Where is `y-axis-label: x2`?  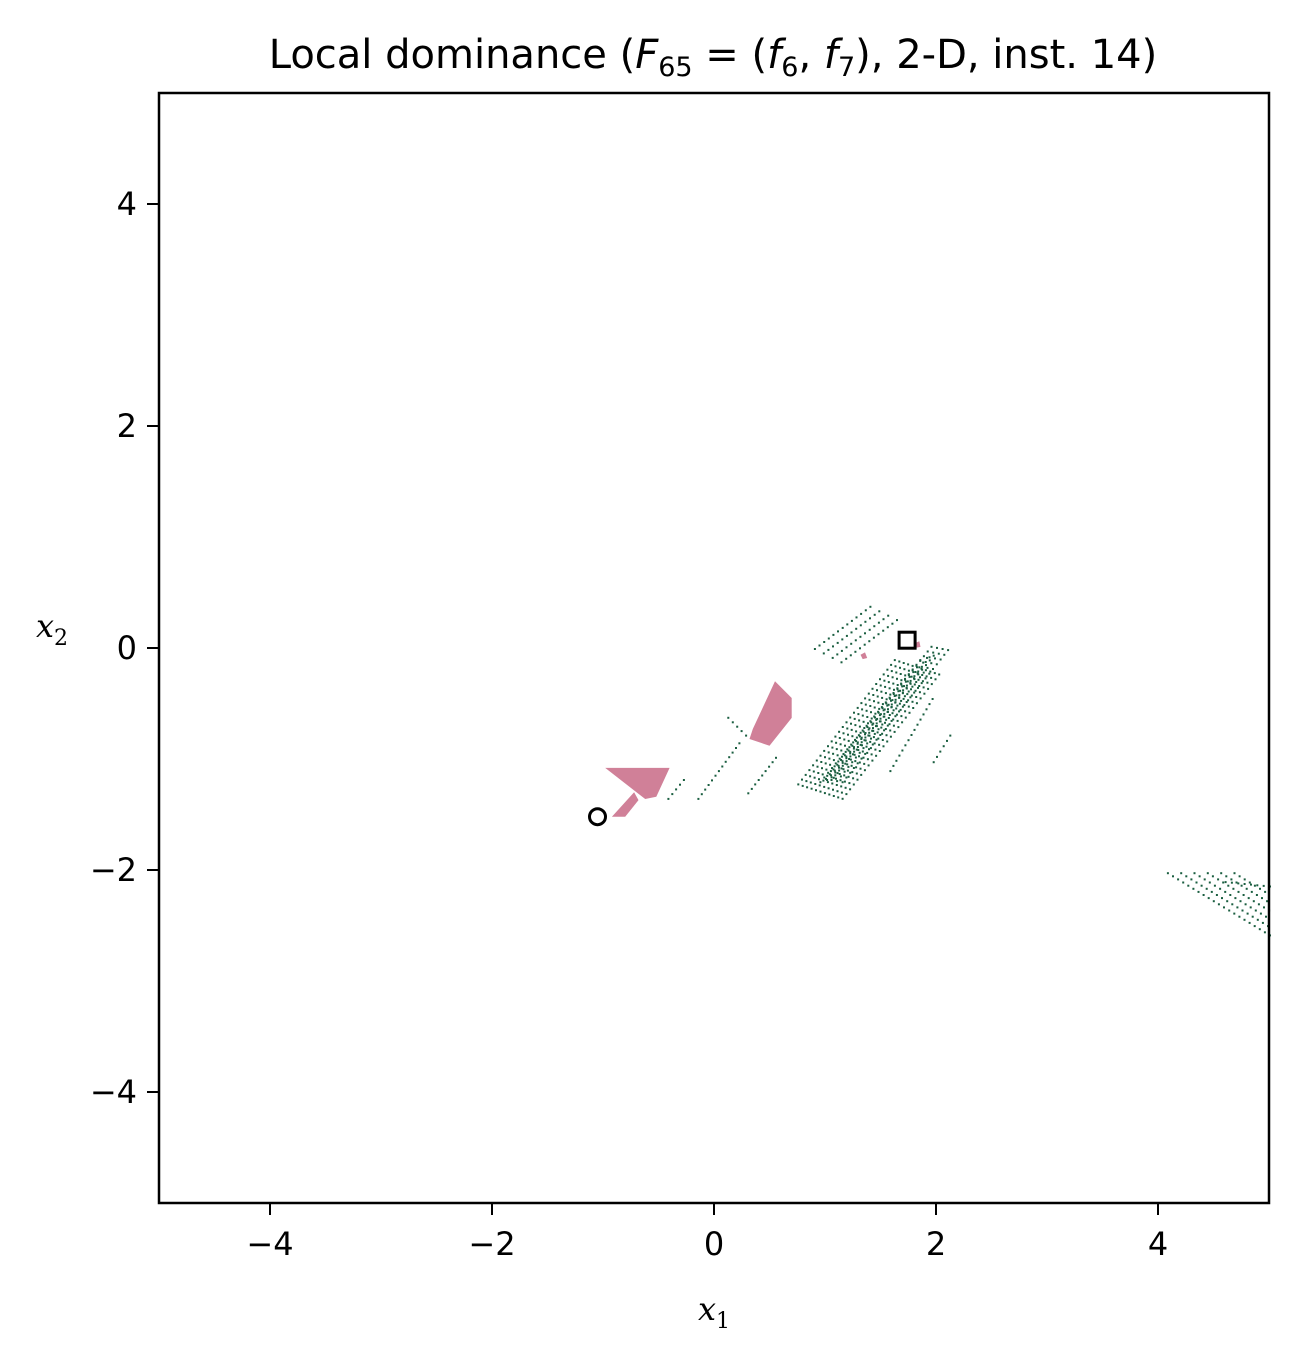
y-axis-label: x2 is located at coordinates (52, 629).